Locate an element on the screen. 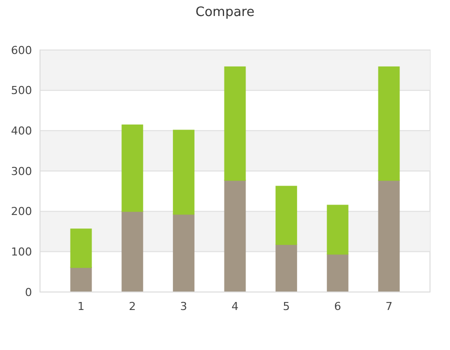  x-tick-label: 6 is located at coordinates (338, 306).